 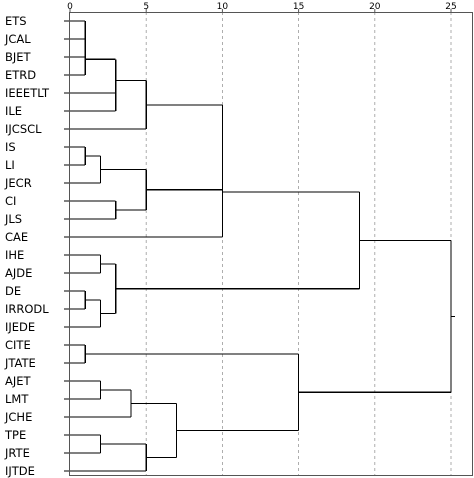 What do you see at coordinates (20, 363) in the screenshot?
I see `leaf-label: JTATE` at bounding box center [20, 363].